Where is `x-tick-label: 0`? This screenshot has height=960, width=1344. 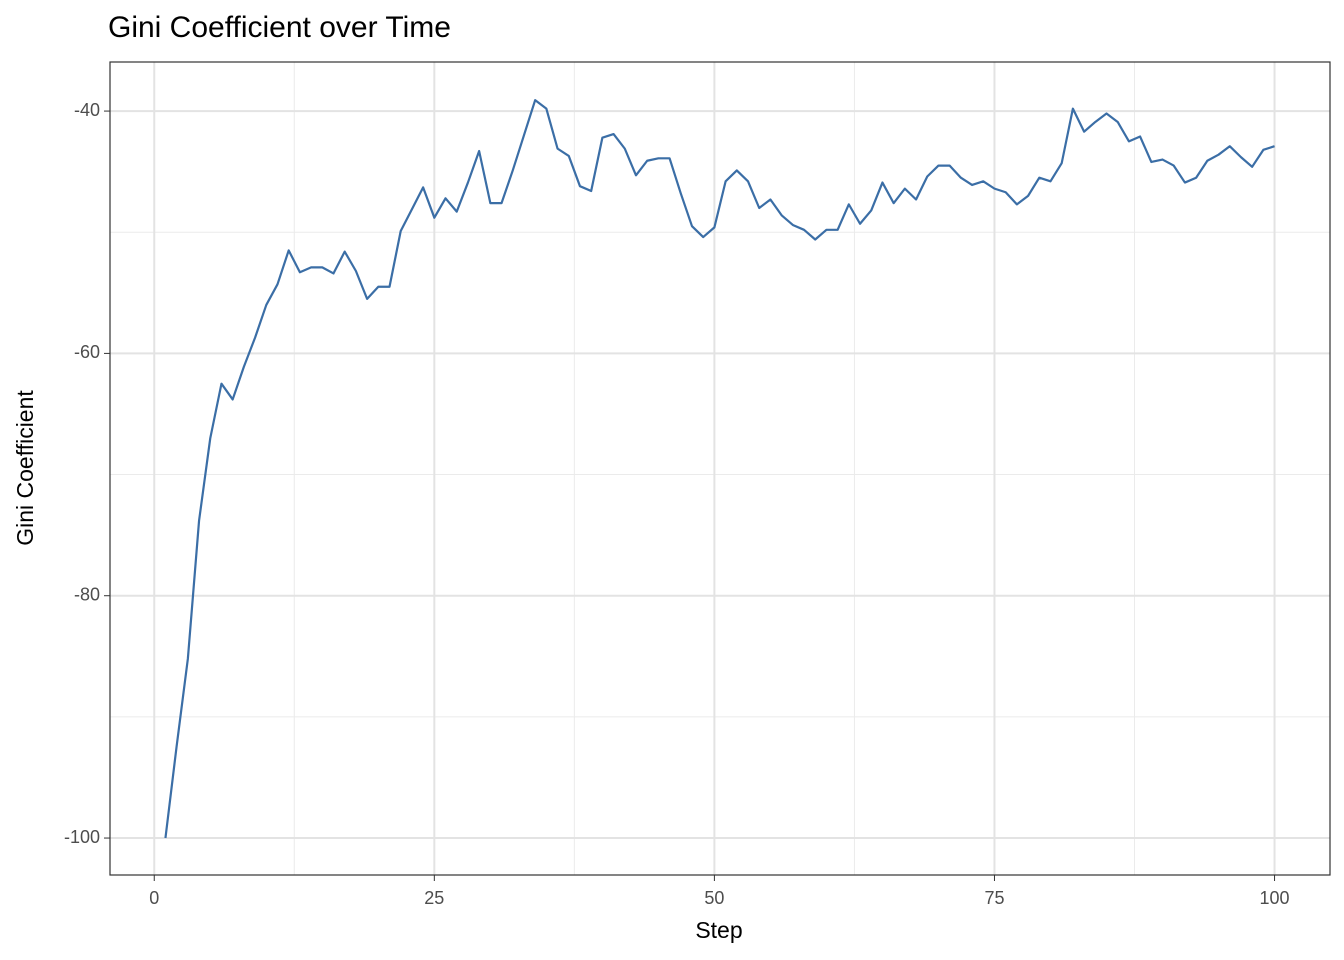 x-tick-label: 0 is located at coordinates (154, 898).